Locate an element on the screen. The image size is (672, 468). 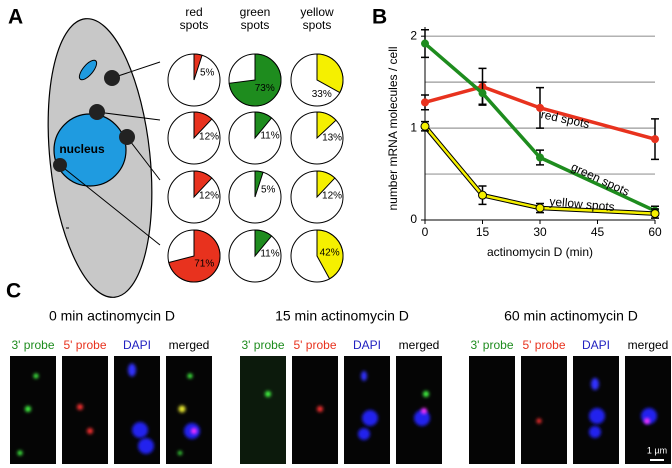
y-tick-label: 0 is located at coordinates (413, 219).